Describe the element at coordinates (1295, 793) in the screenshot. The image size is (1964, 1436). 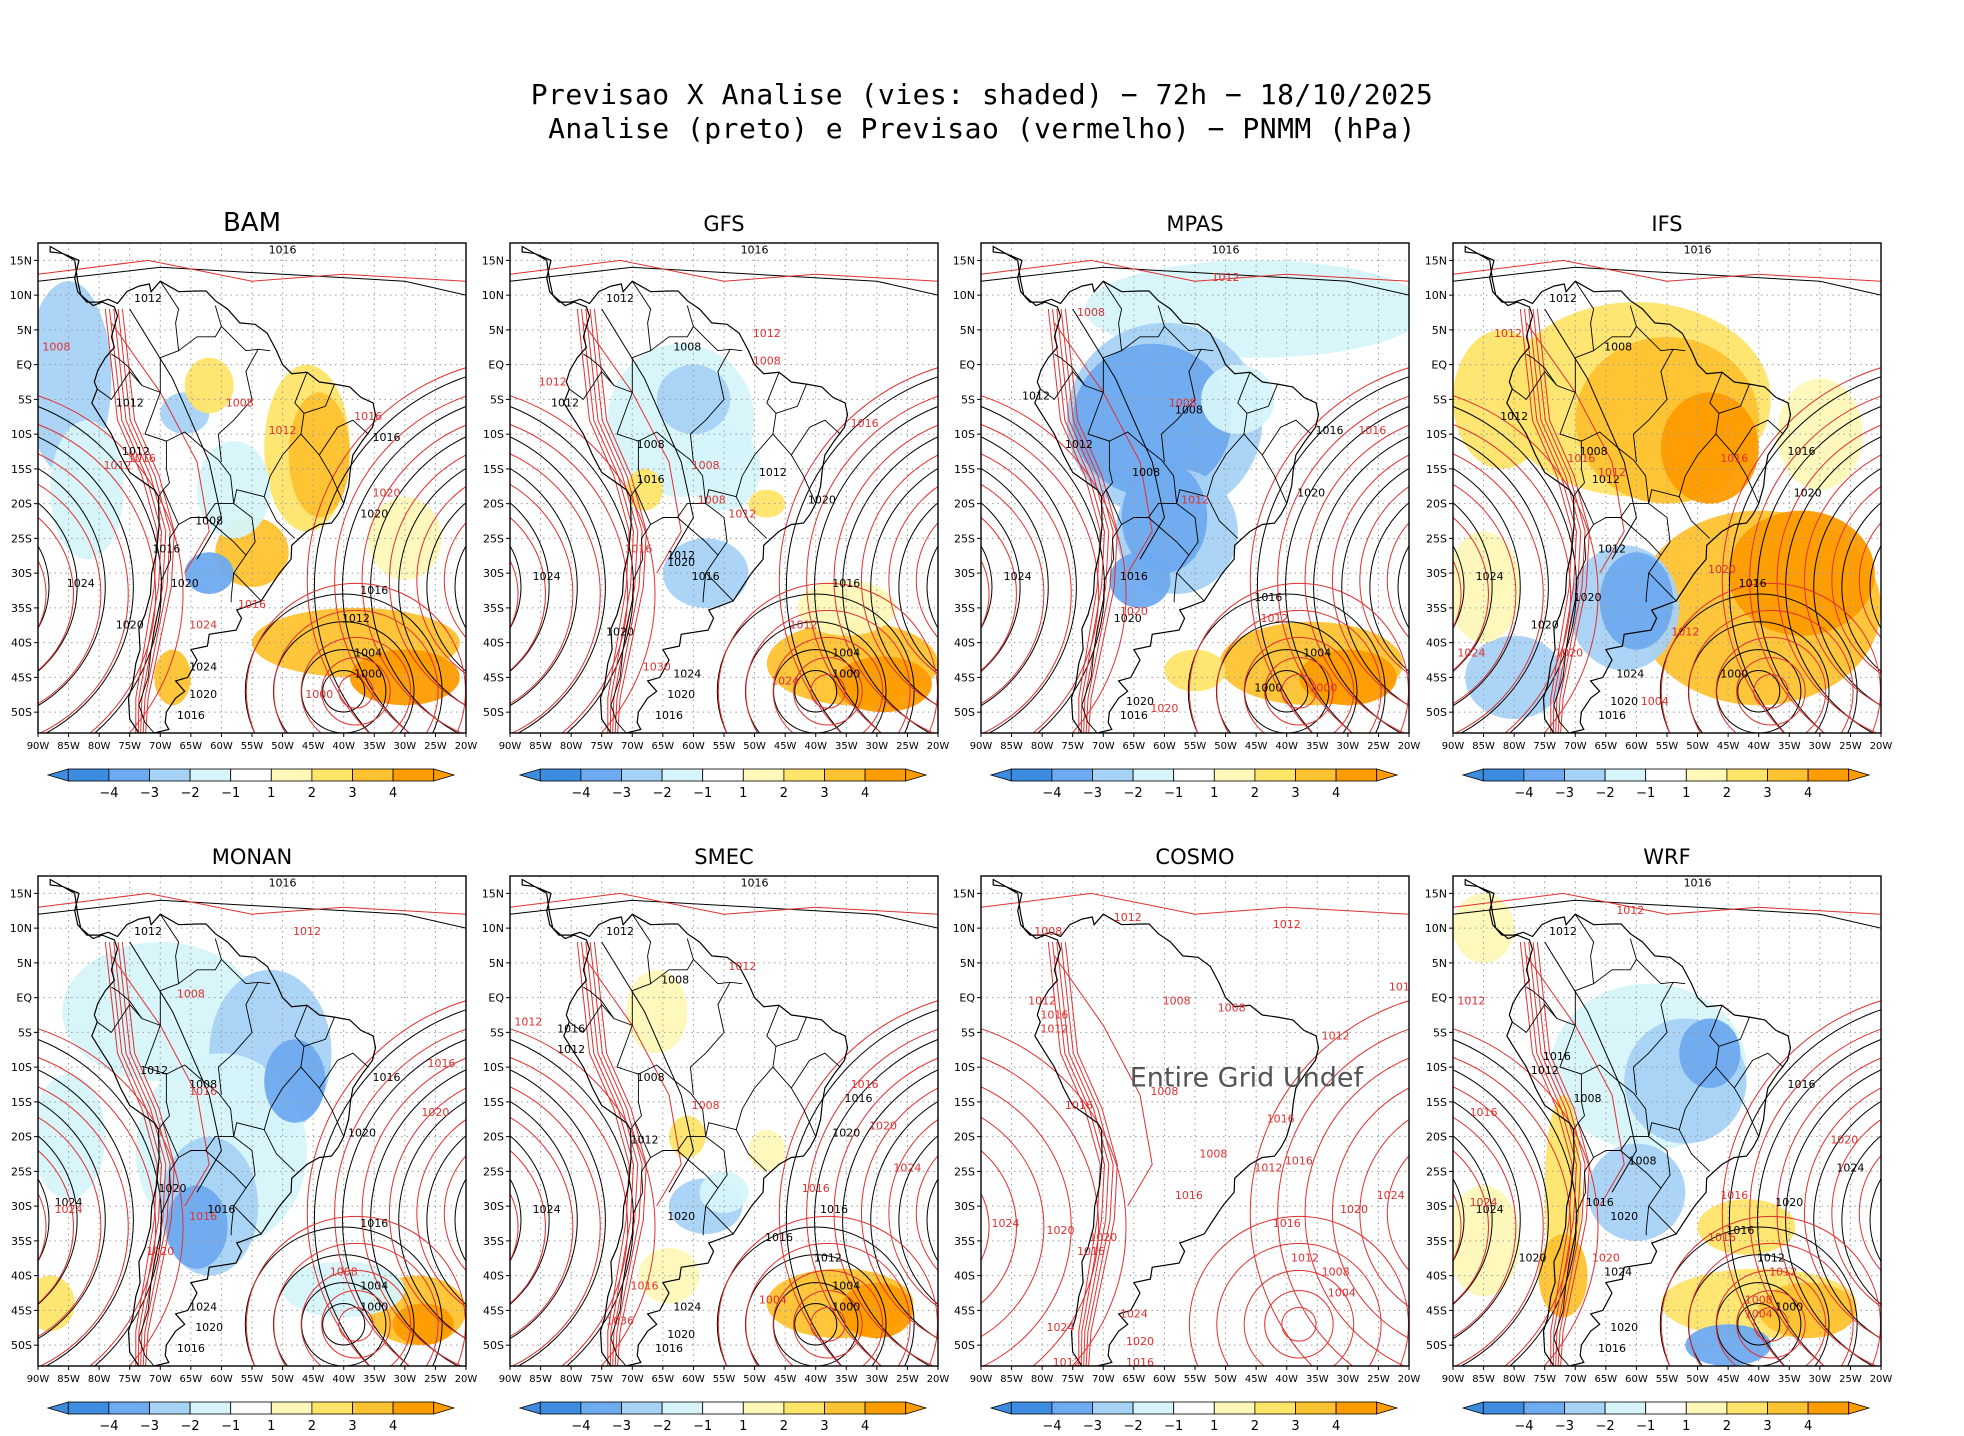
I see `colorbar-label: 3` at that location.